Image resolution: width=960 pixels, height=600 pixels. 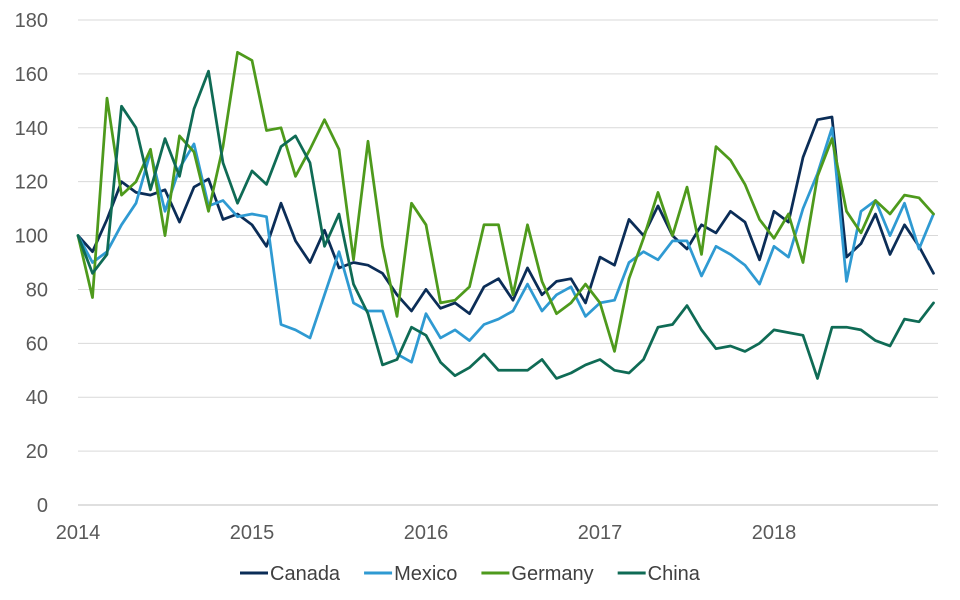 What do you see at coordinates (305, 574) in the screenshot?
I see `legend-label: Canada` at bounding box center [305, 574].